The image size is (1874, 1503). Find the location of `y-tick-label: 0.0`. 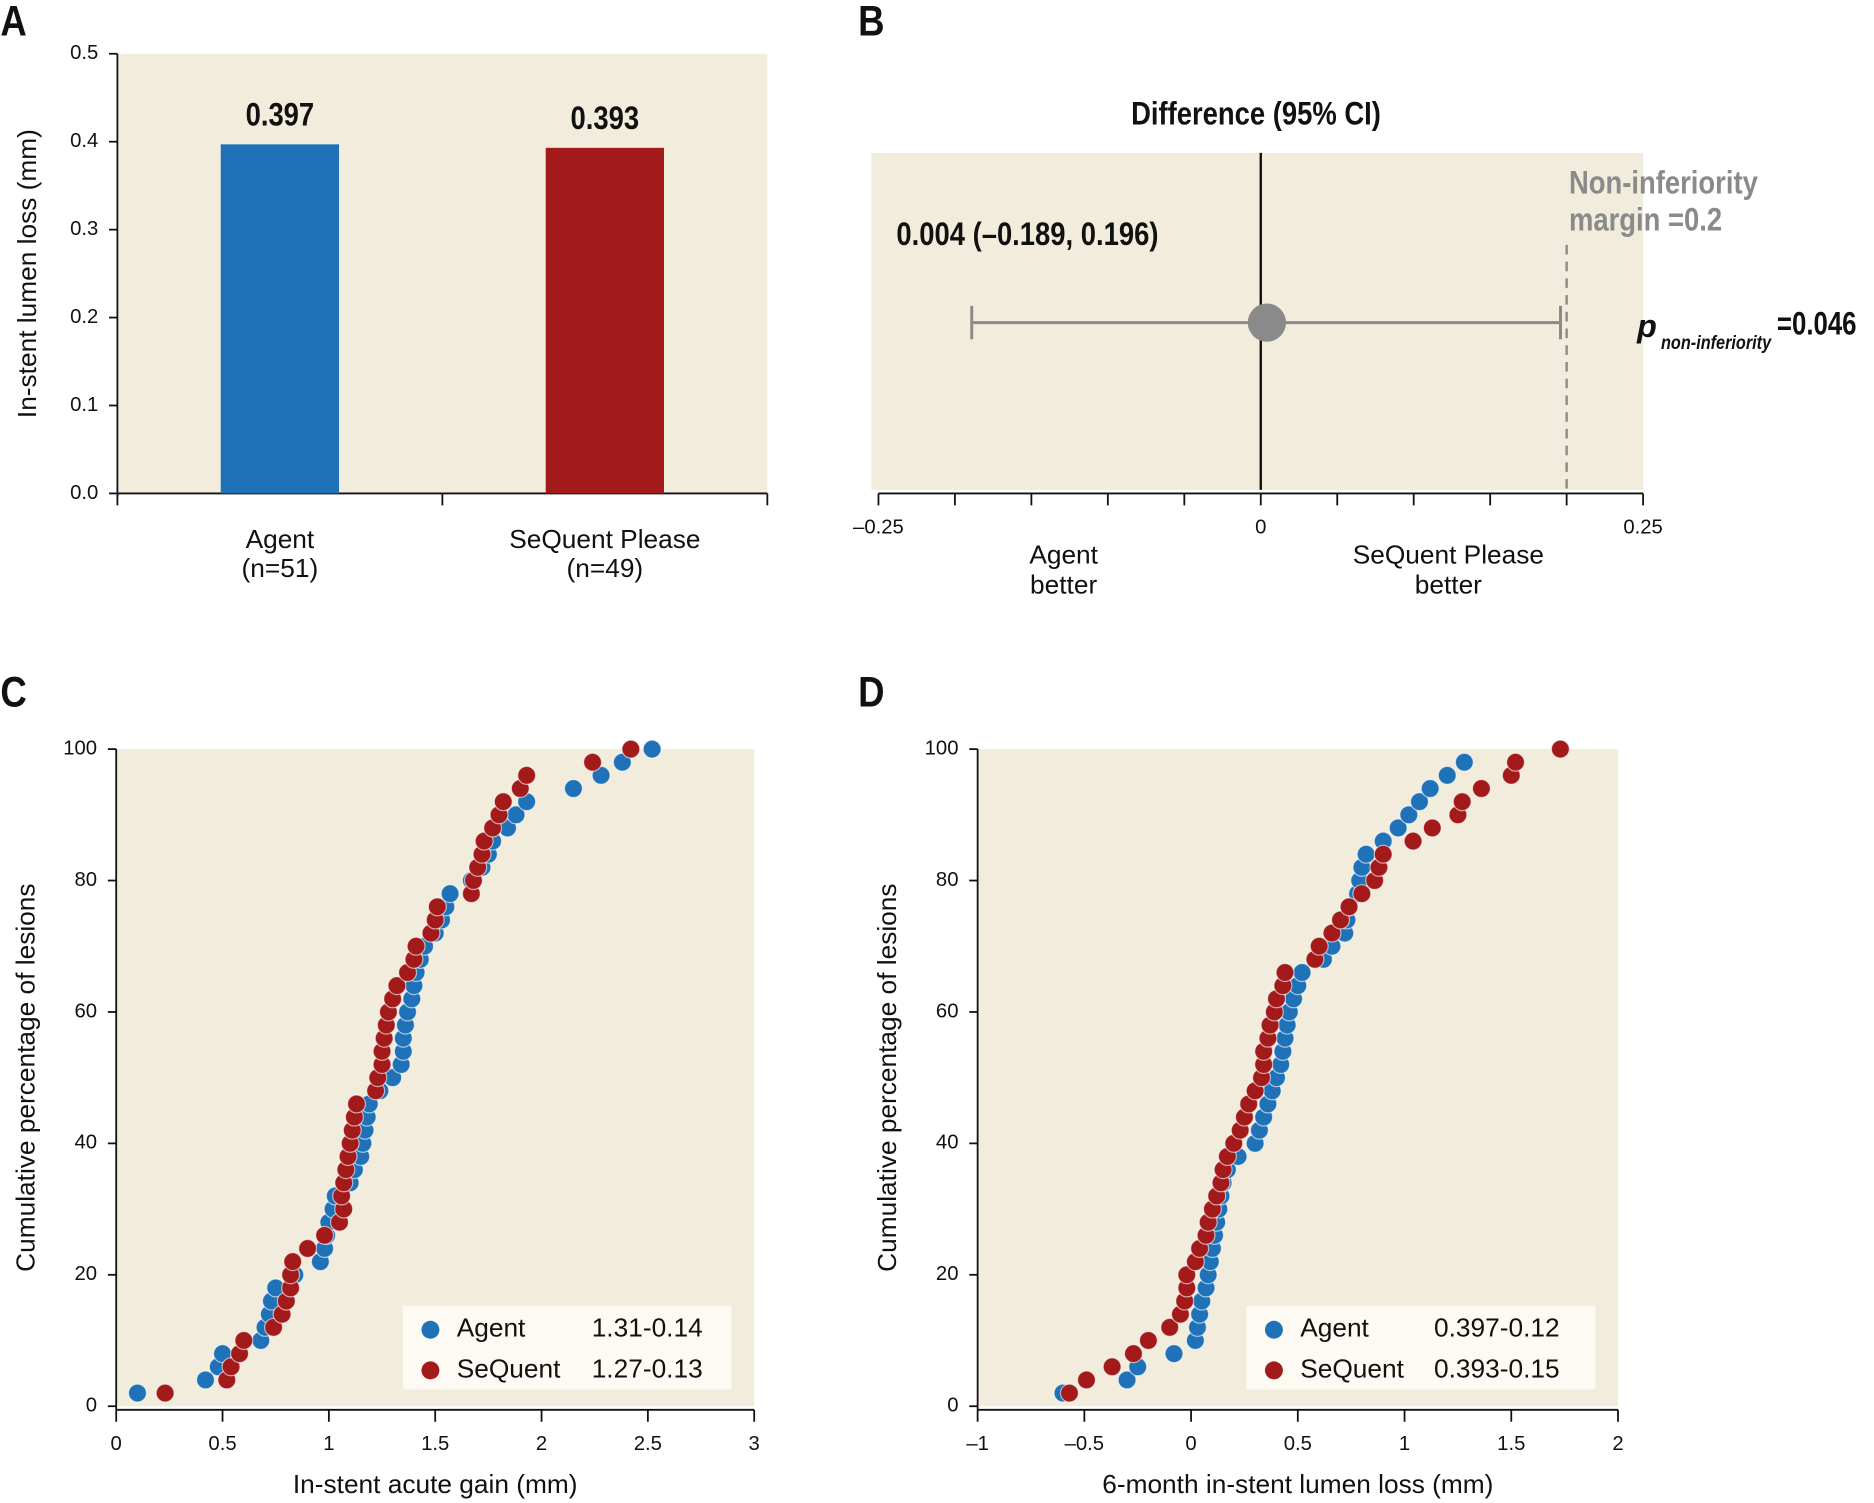

y-tick-label: 0.0 is located at coordinates (84, 493).